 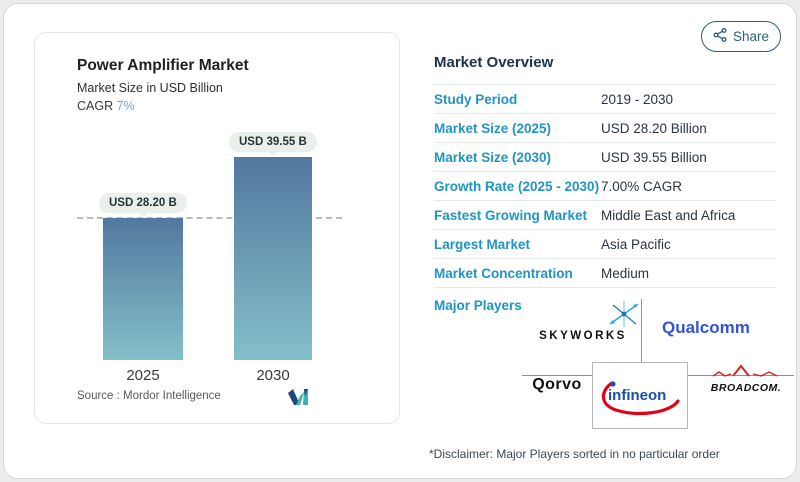 I want to click on row-label-study-period: Study Period, so click(x=476, y=99).